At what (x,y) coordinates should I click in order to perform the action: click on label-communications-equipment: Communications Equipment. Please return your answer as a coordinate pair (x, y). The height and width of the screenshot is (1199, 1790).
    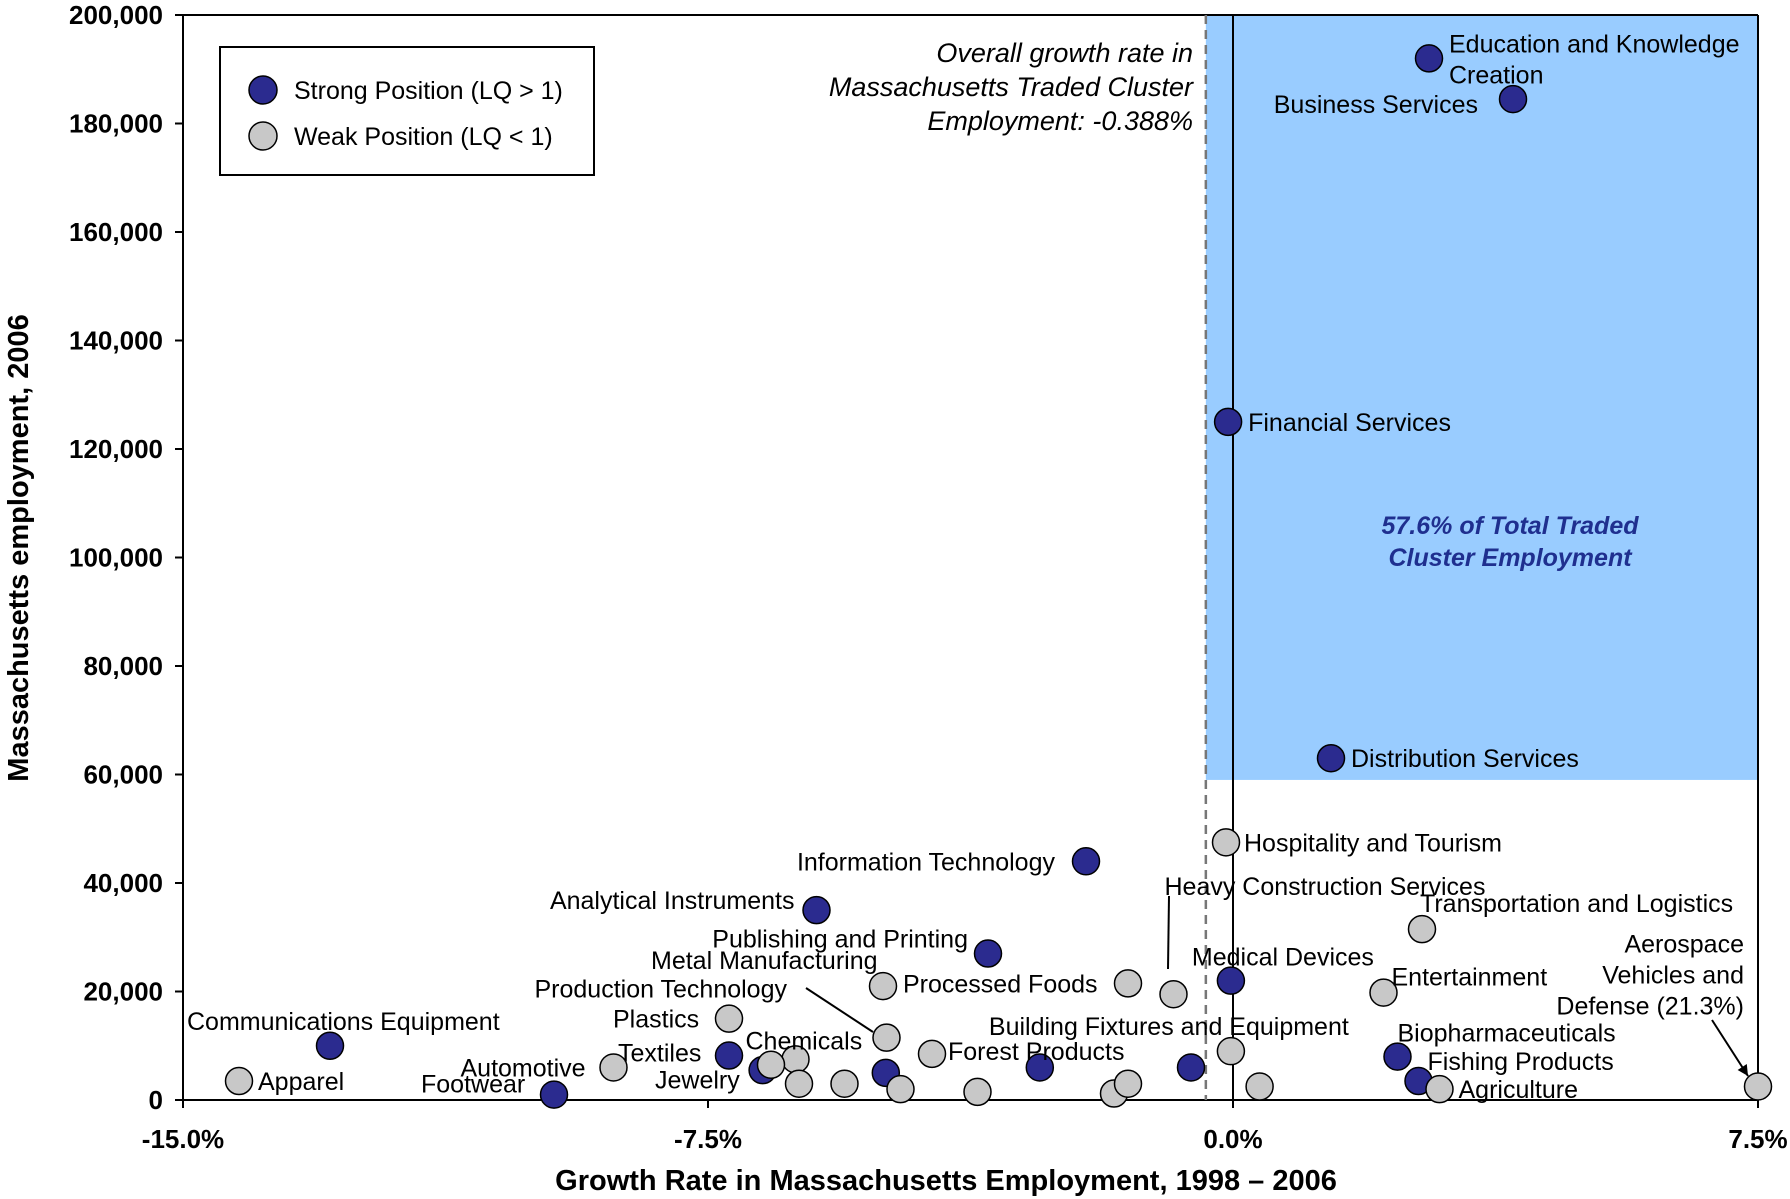
    Looking at the image, I should click on (343, 1022).